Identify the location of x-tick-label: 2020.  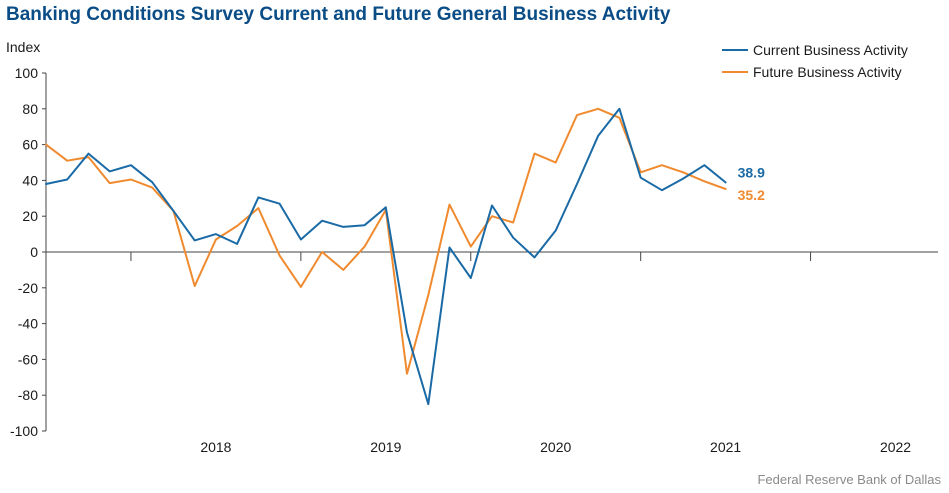
(555, 447).